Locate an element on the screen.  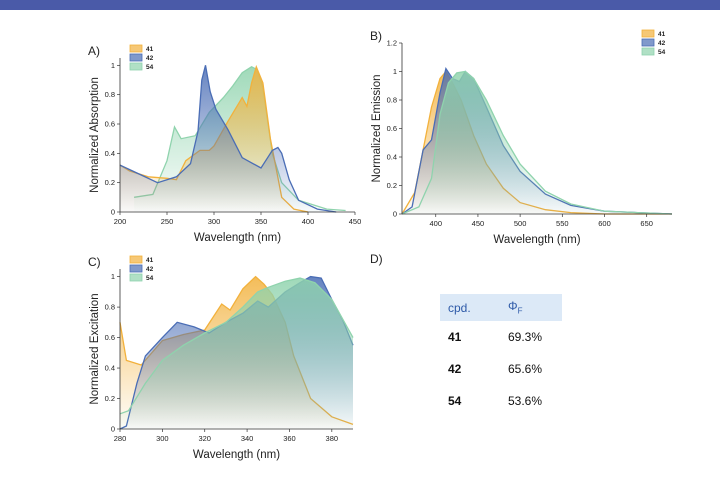
x-tick-label: 280 is located at coordinates (120, 438).